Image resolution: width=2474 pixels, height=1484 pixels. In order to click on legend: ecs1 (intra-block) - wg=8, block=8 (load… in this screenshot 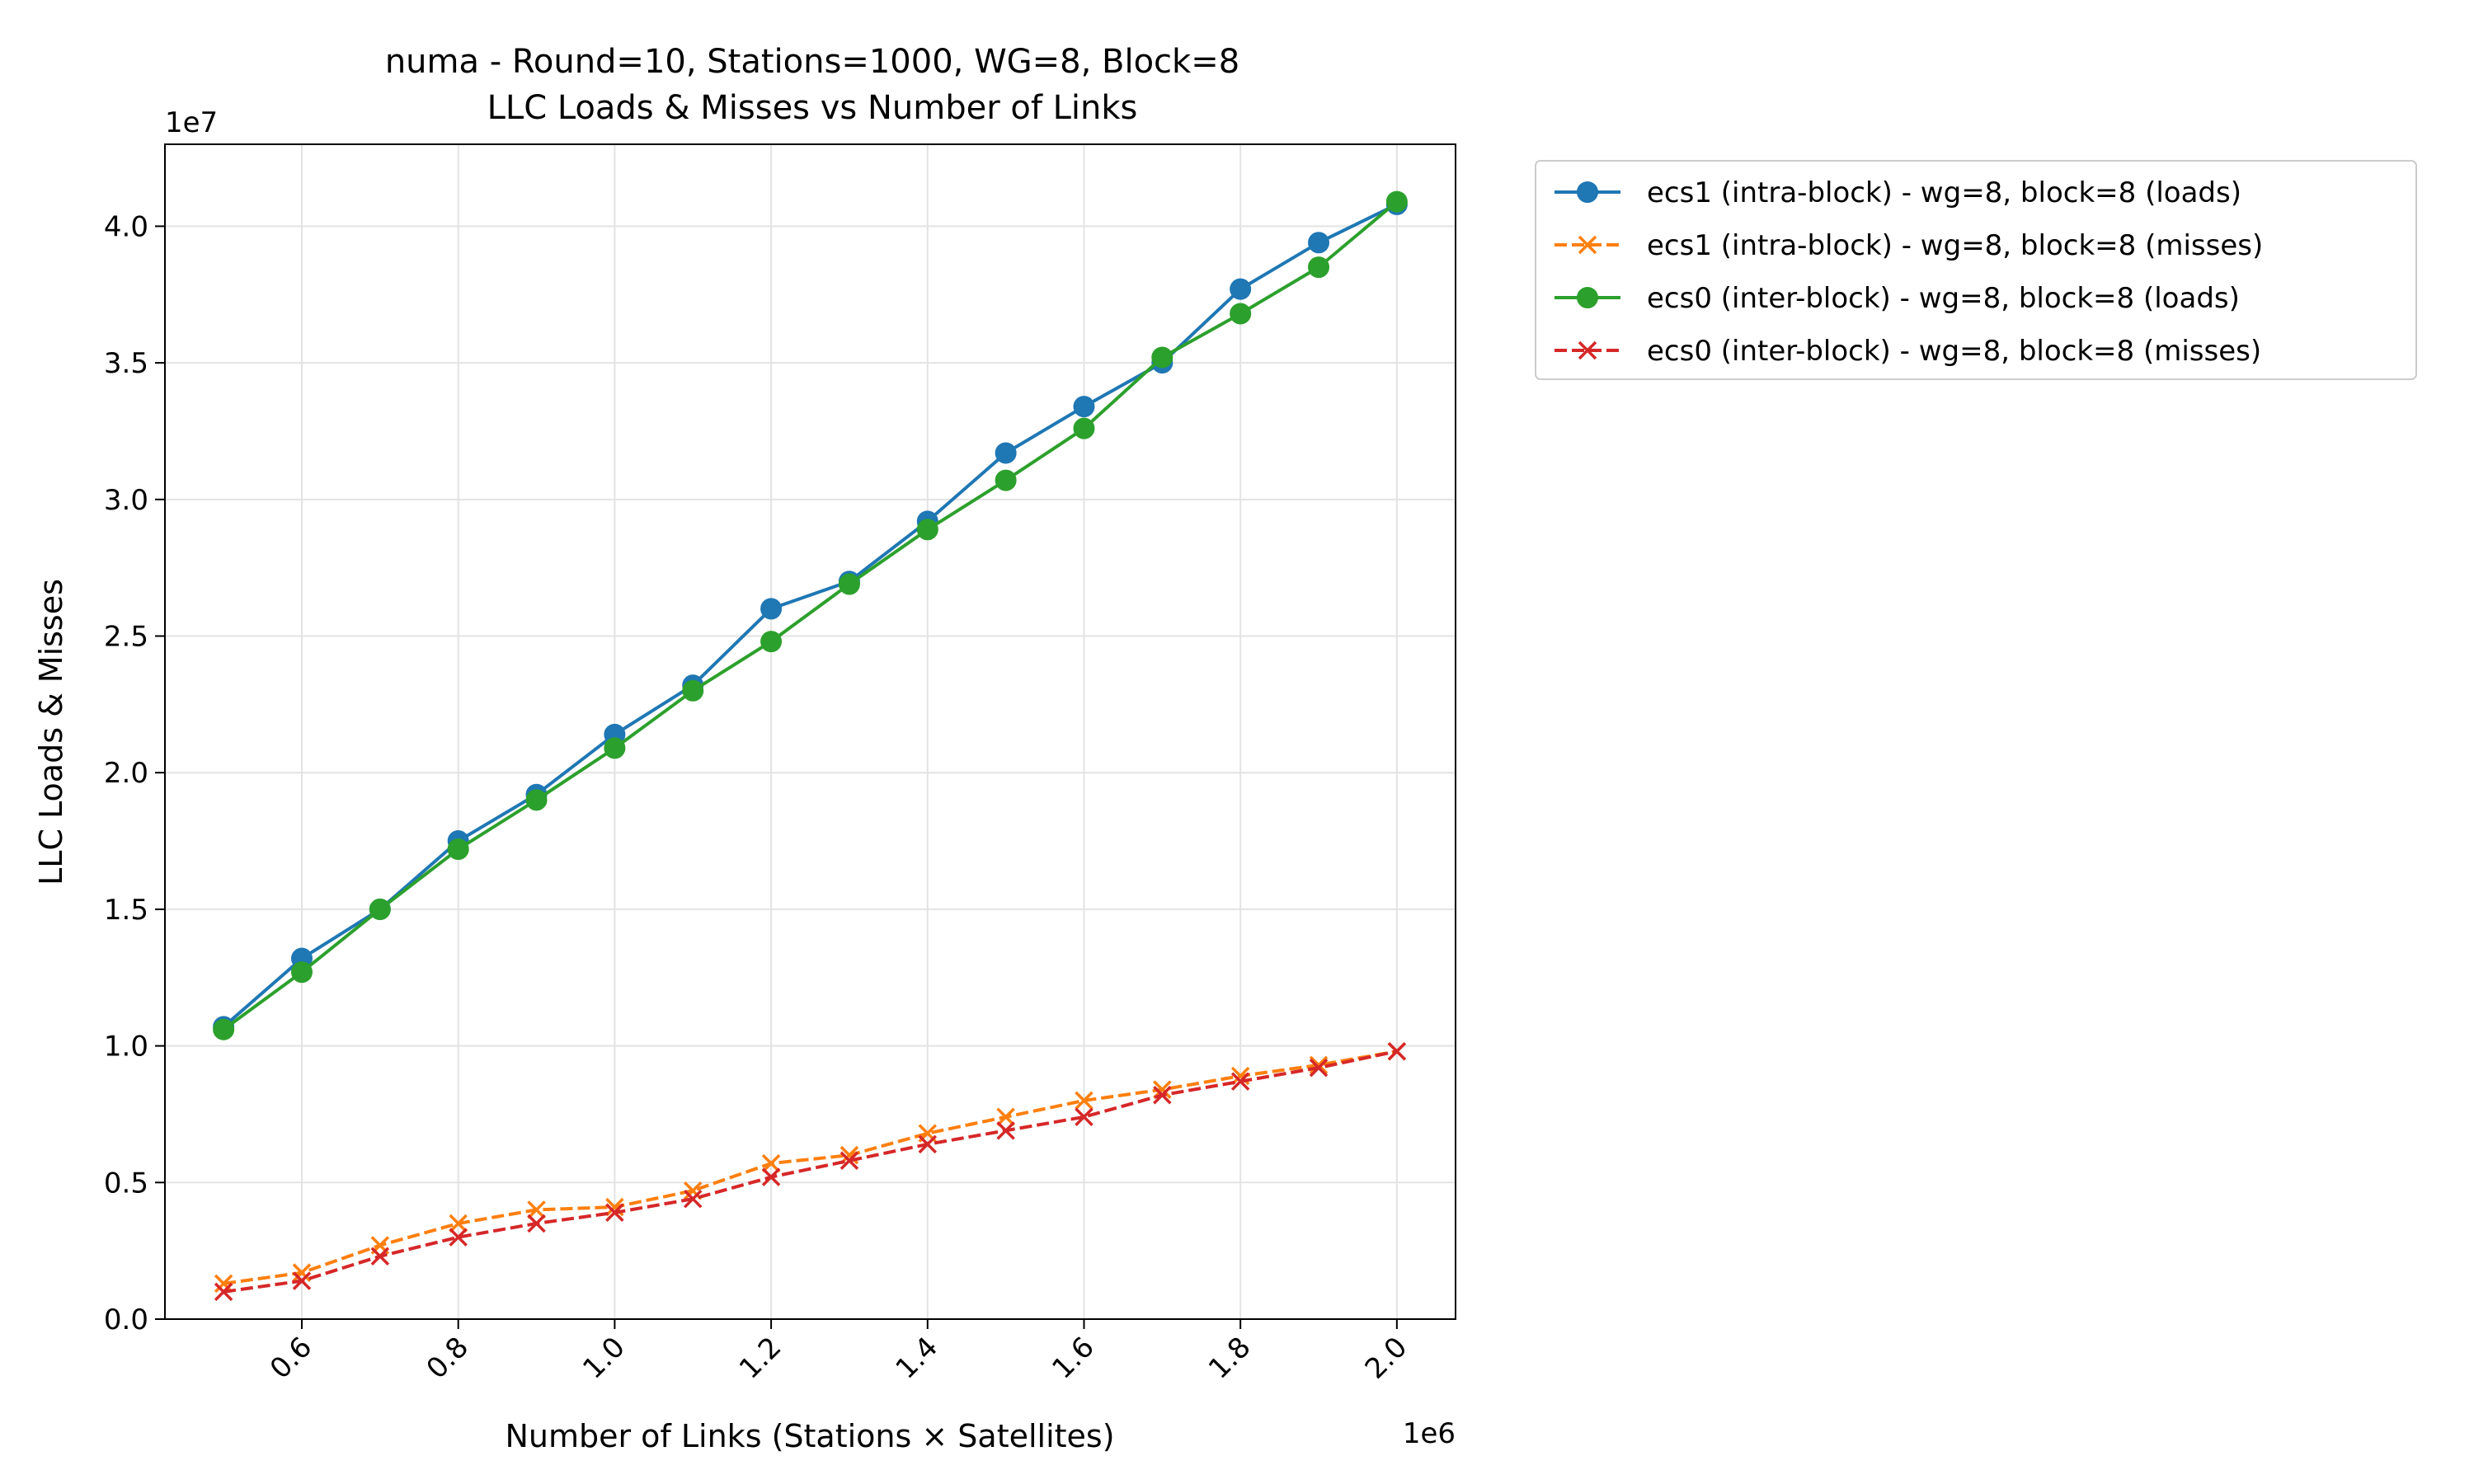, I will do `click(1976, 270)`.